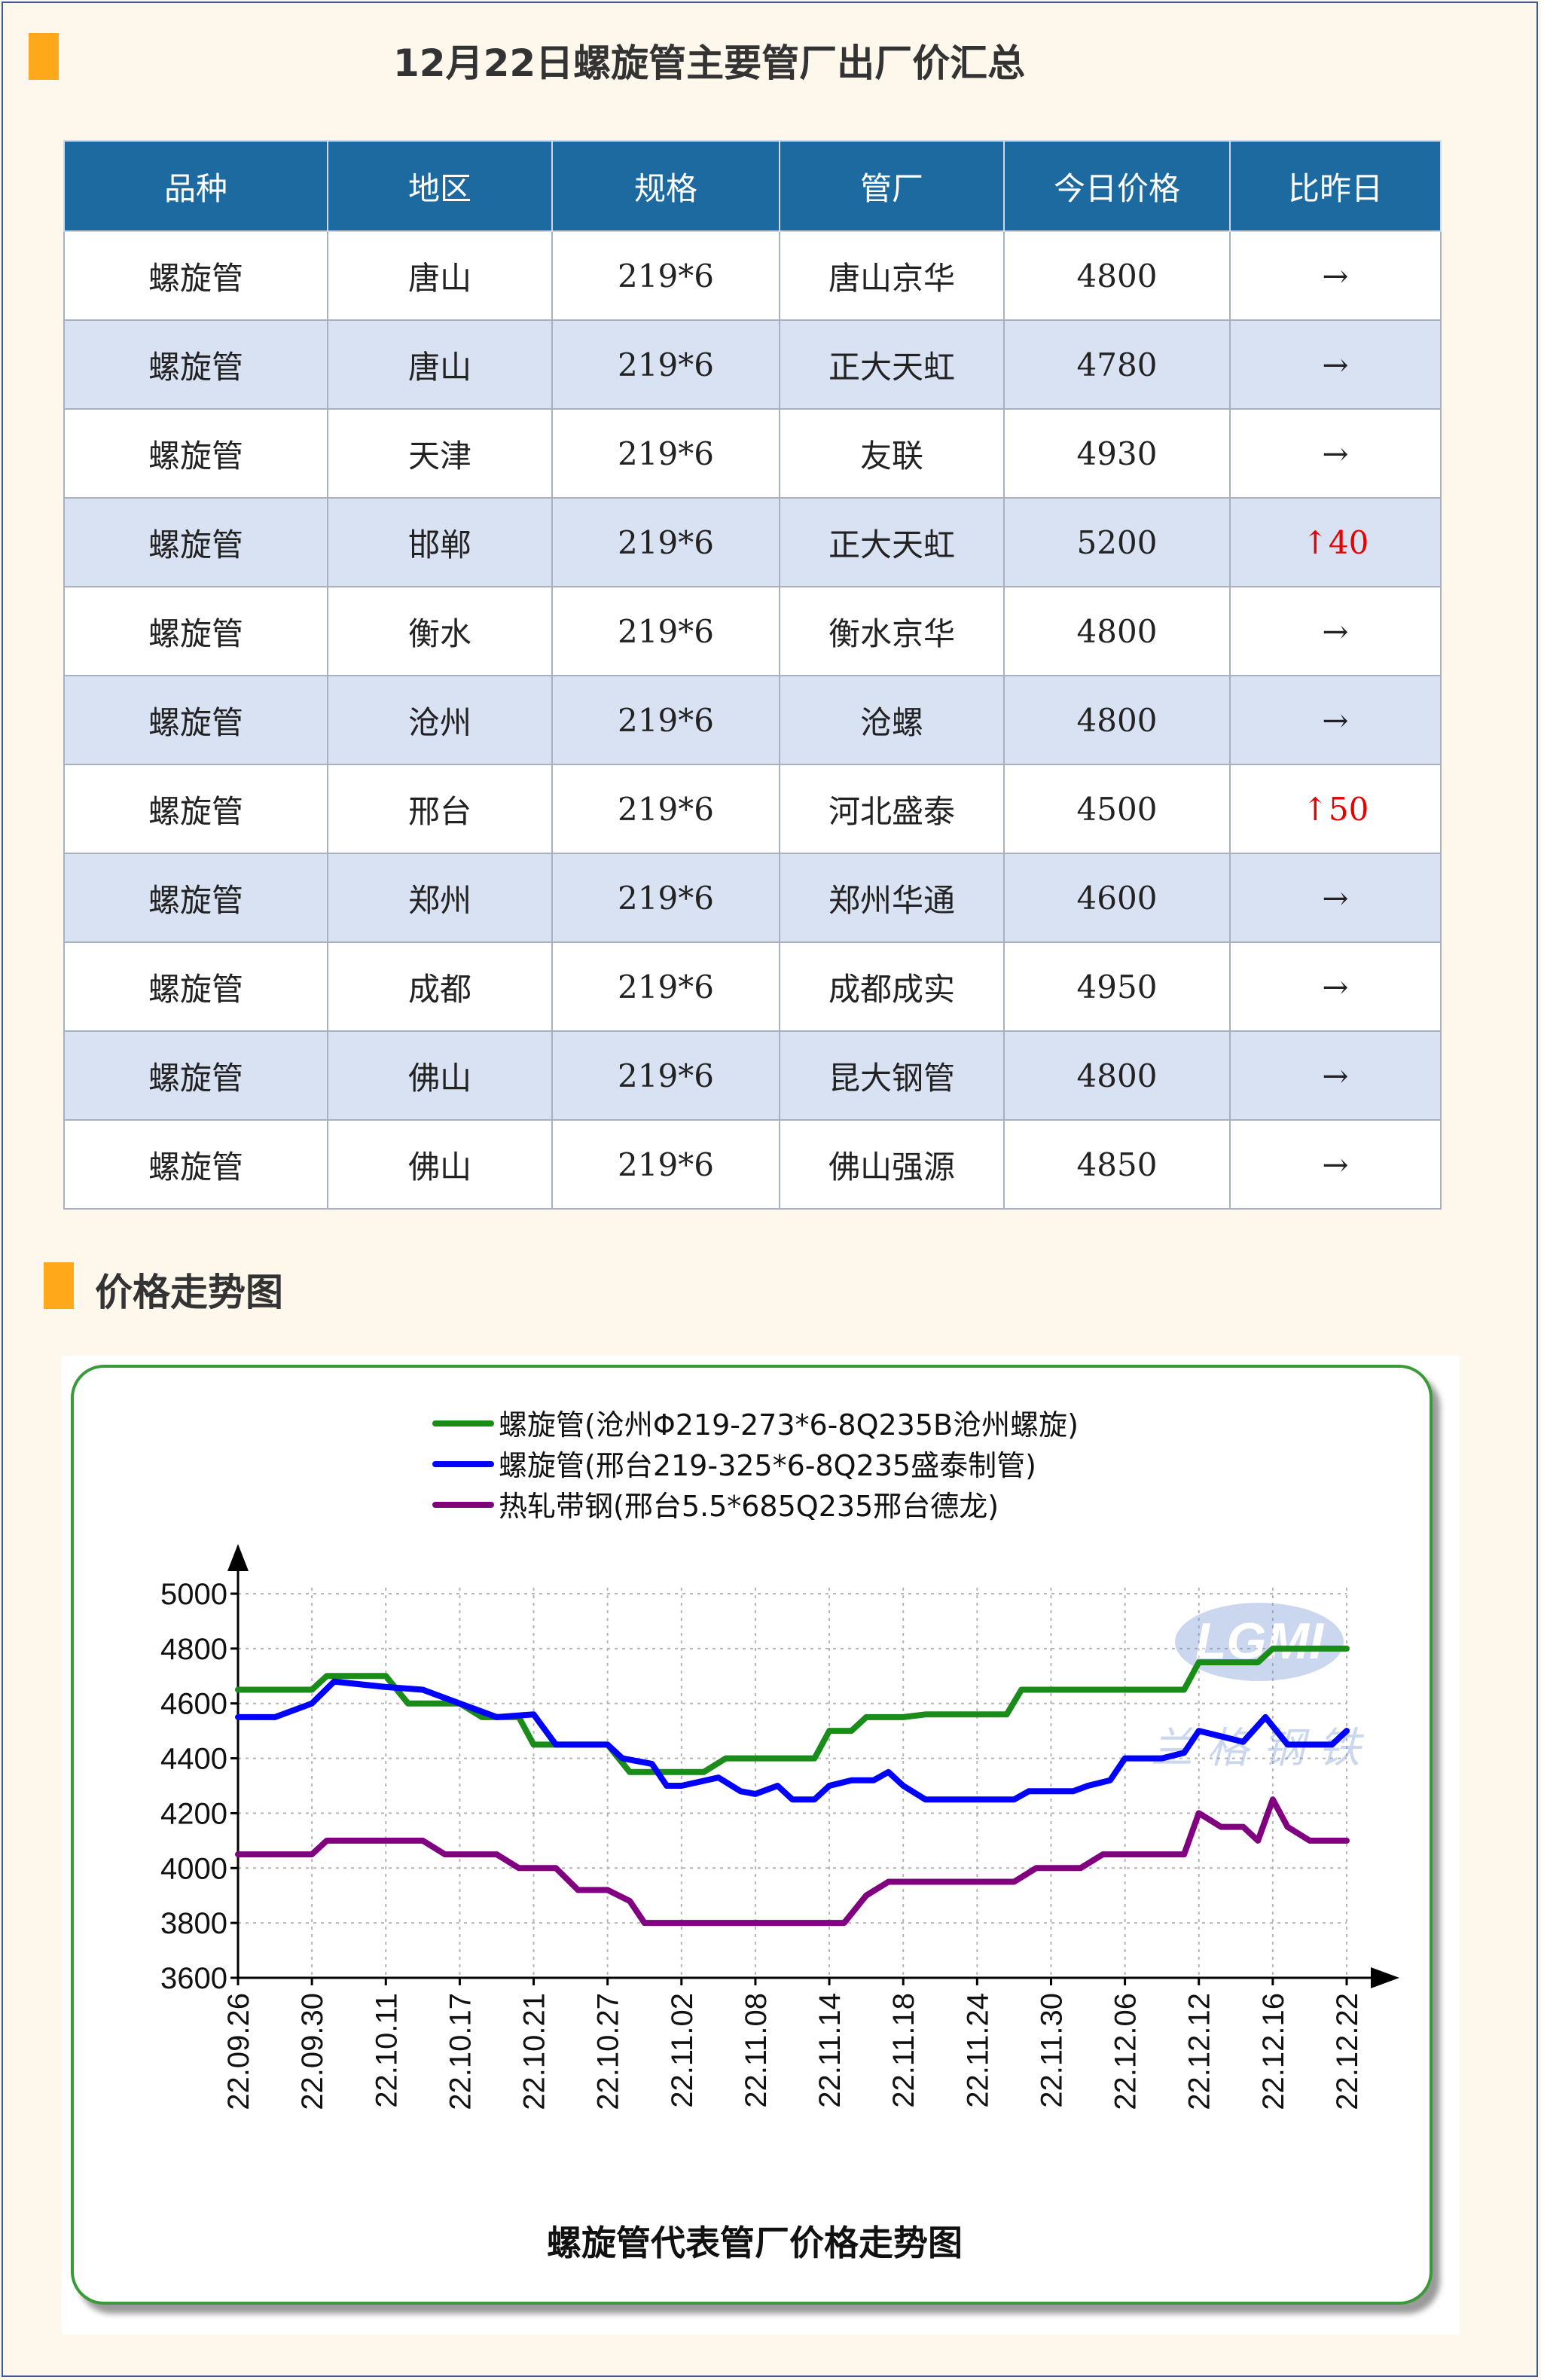 The height and width of the screenshot is (2380, 1541). What do you see at coordinates (682, 2050) in the screenshot?
I see `x-tick-label: 22.11.02` at bounding box center [682, 2050].